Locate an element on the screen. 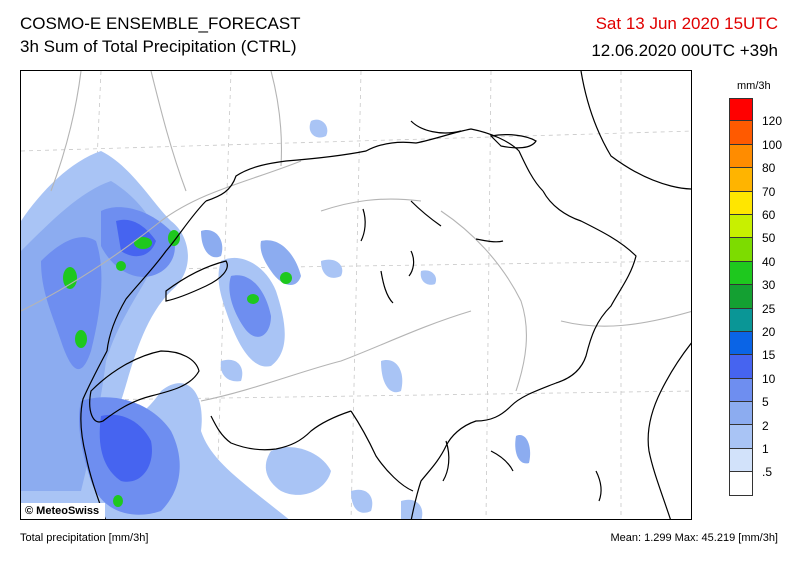  footer-stats: Mean: 1.299 Max: 45.219 [mm/3h] is located at coordinates (694, 538).